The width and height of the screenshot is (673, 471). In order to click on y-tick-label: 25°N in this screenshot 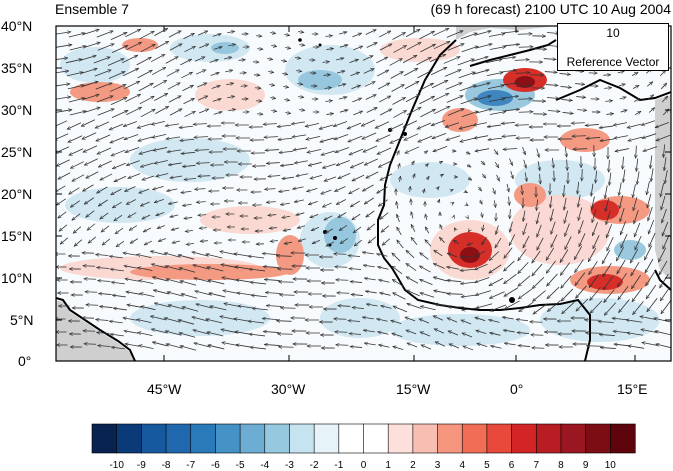, I will do `click(17, 152)`.